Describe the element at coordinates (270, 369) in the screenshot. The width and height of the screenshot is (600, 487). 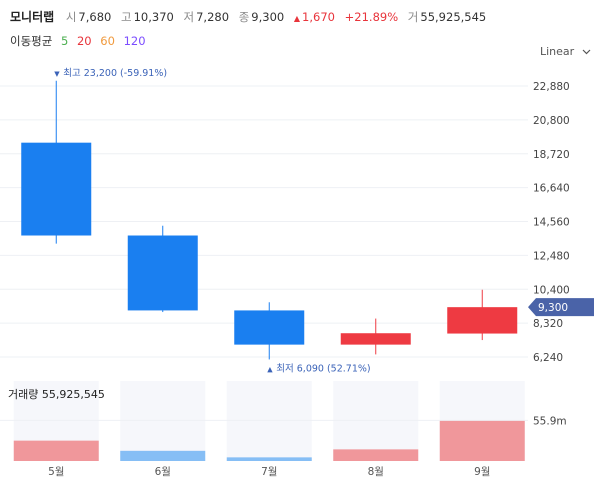
I see `min-arrow-icon: ▲` at that location.